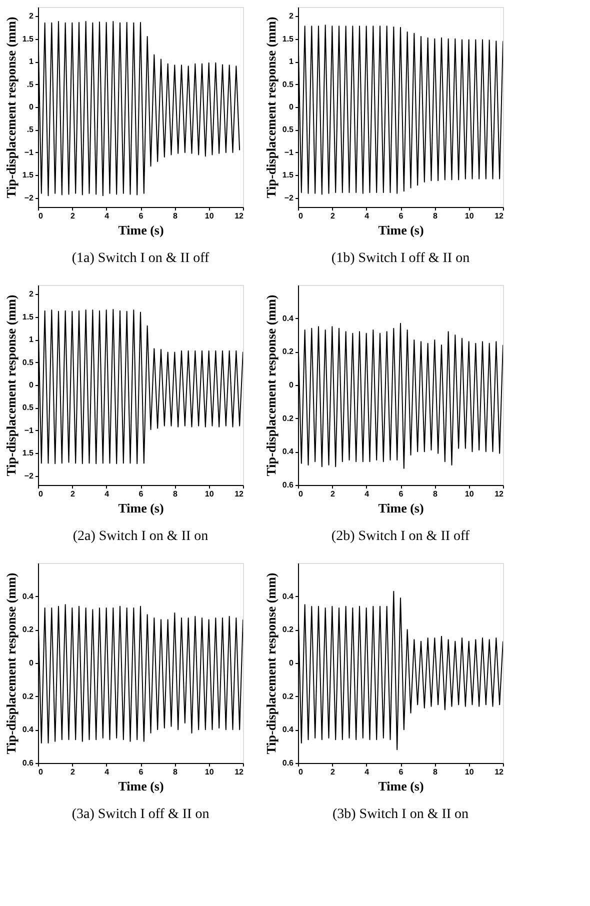  I want to click on text: (1a) Switch I on & II off, so click(141, 258).